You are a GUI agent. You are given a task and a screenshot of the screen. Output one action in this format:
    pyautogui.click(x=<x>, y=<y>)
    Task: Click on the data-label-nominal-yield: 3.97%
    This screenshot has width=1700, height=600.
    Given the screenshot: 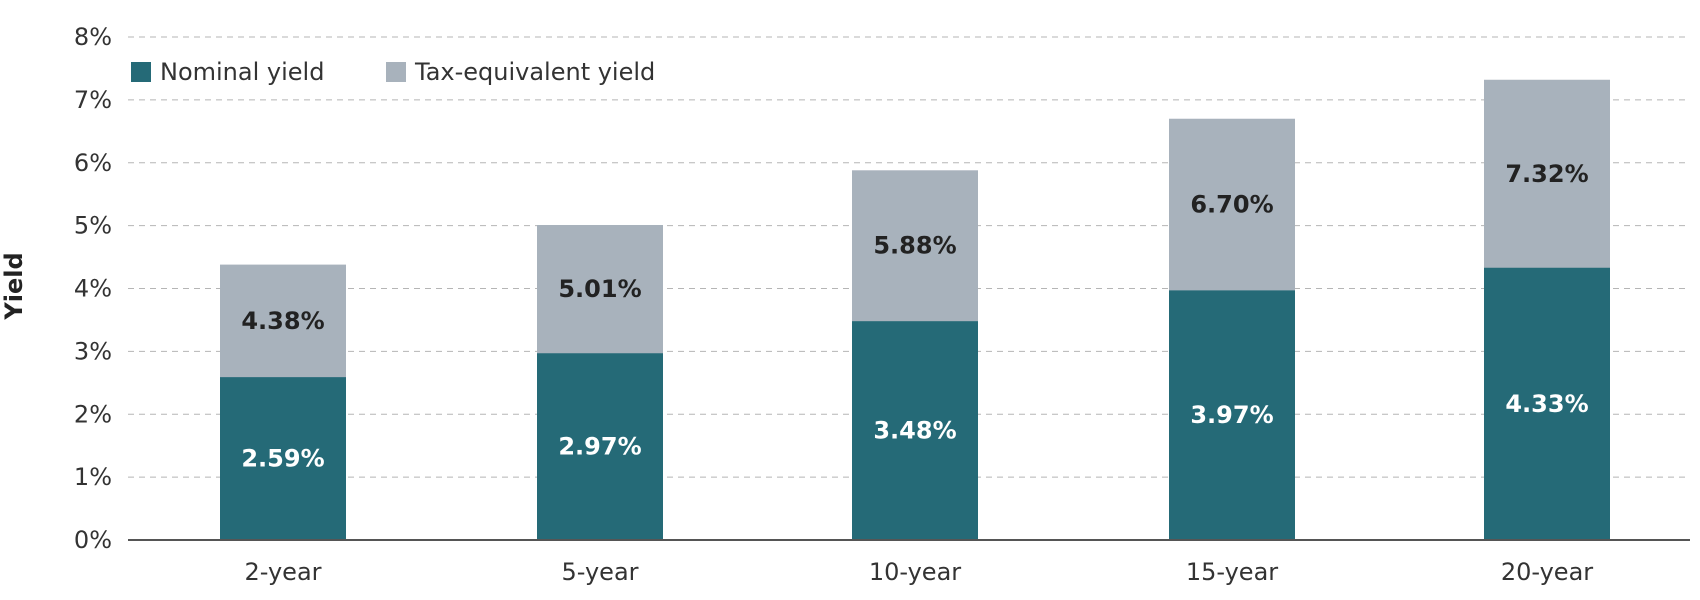 What is the action you would take?
    pyautogui.click(x=1231, y=415)
    